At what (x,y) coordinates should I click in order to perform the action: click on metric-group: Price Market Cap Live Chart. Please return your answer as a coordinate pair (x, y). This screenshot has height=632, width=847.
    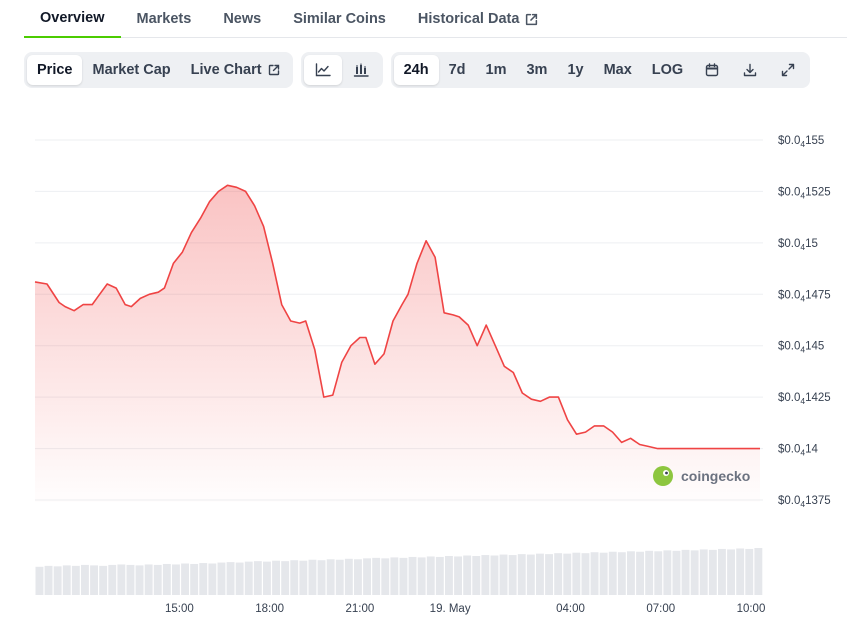
    Looking at the image, I should click on (158, 70).